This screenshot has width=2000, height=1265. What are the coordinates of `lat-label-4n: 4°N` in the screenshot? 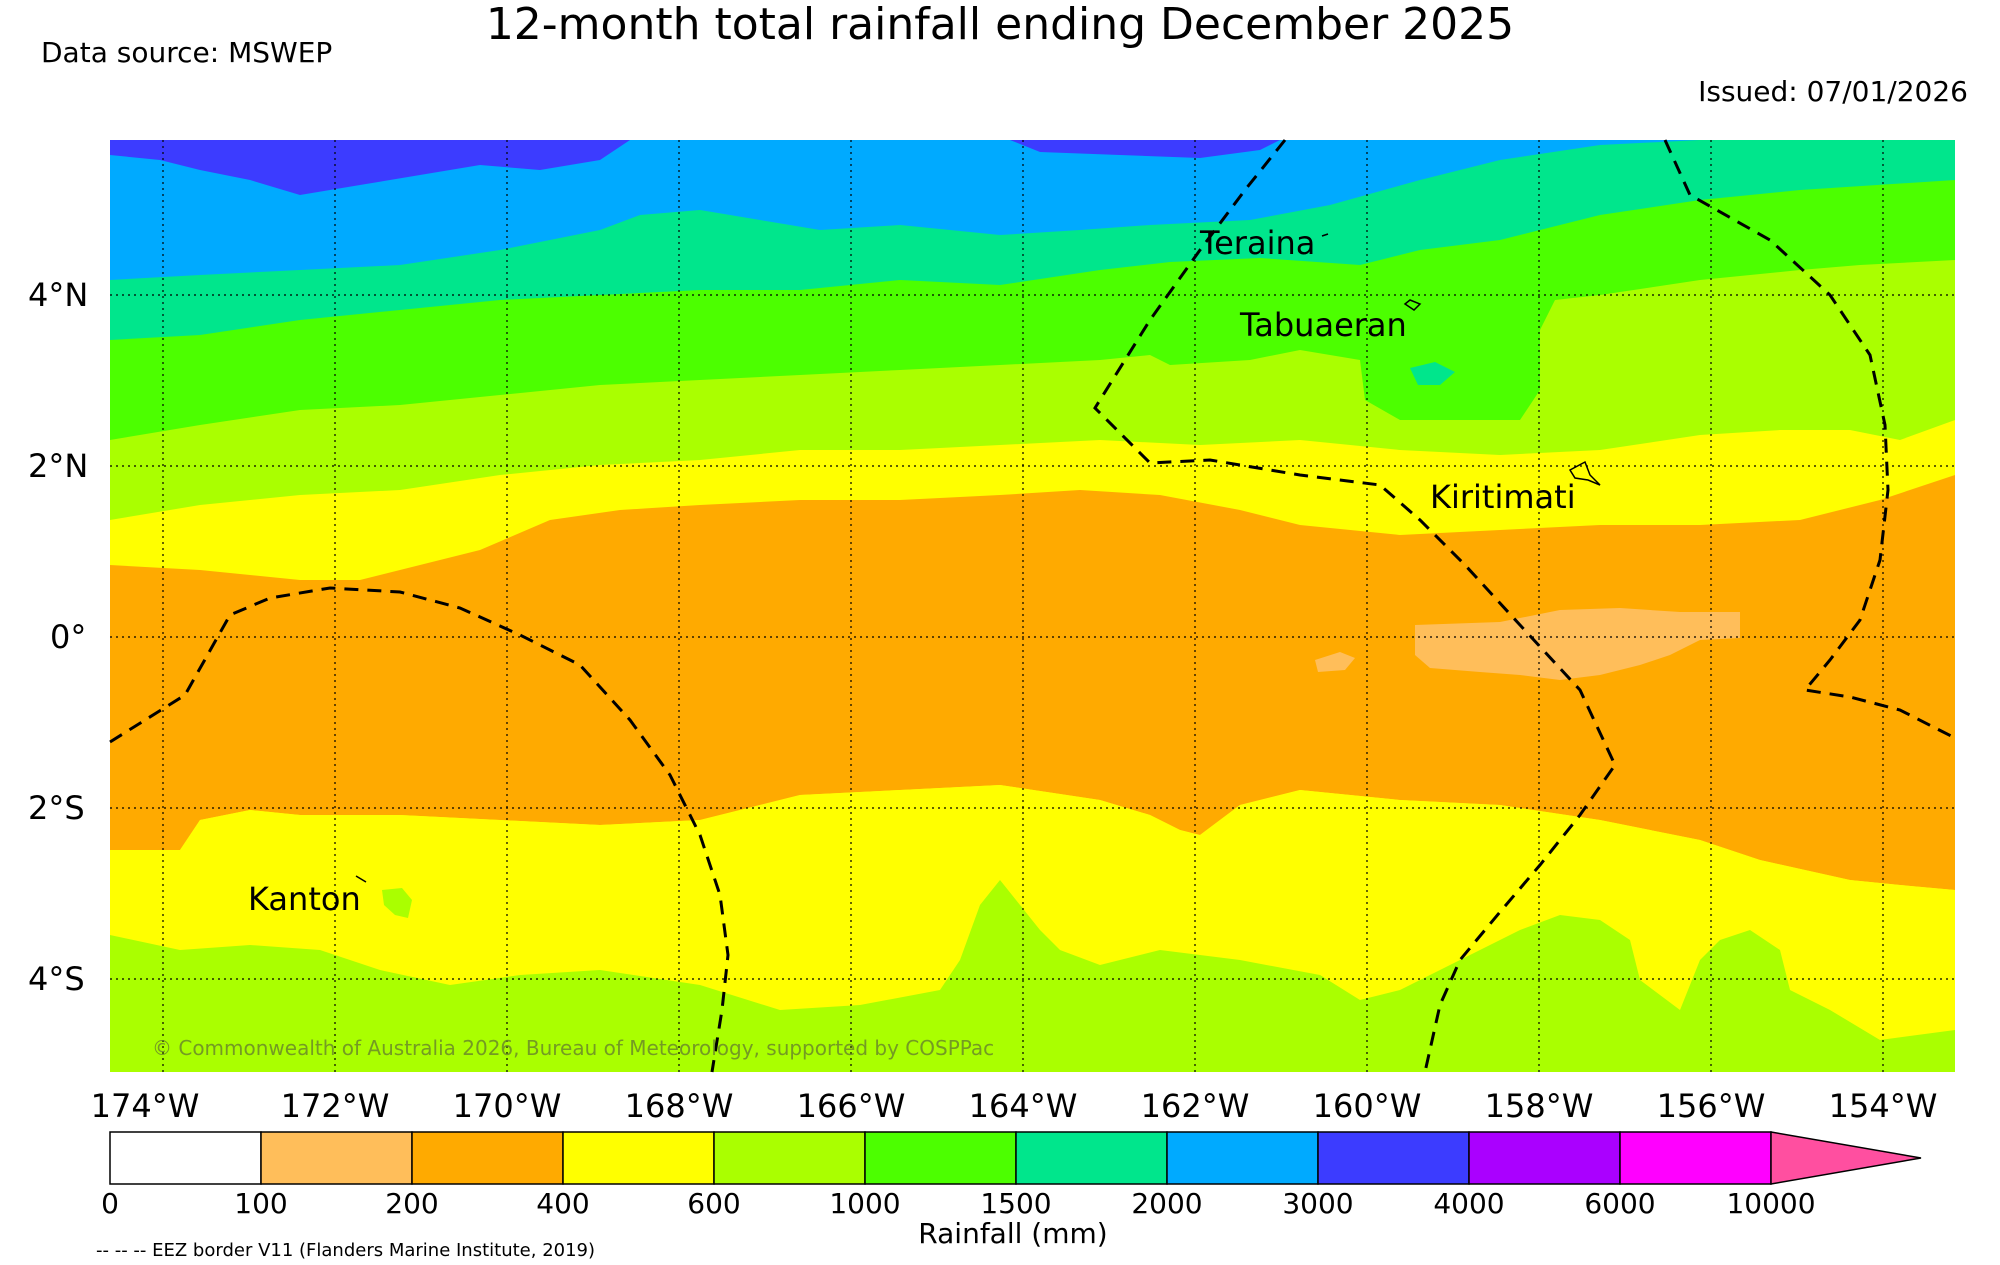 It's located at (58, 295).